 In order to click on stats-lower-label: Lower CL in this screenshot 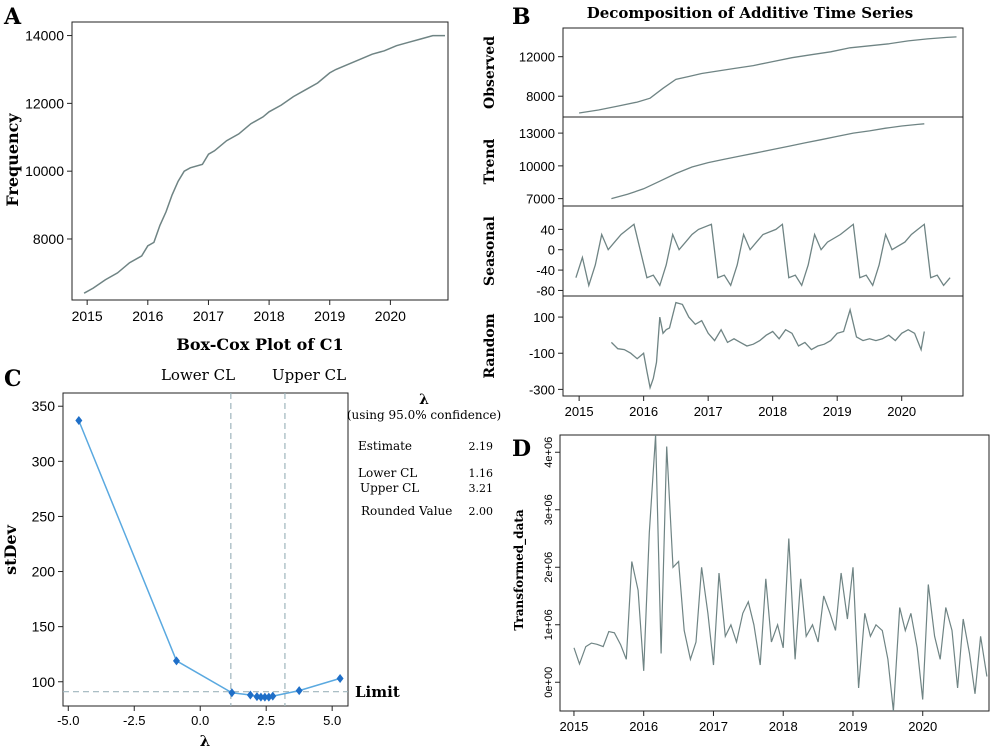, I will do `click(387, 473)`.